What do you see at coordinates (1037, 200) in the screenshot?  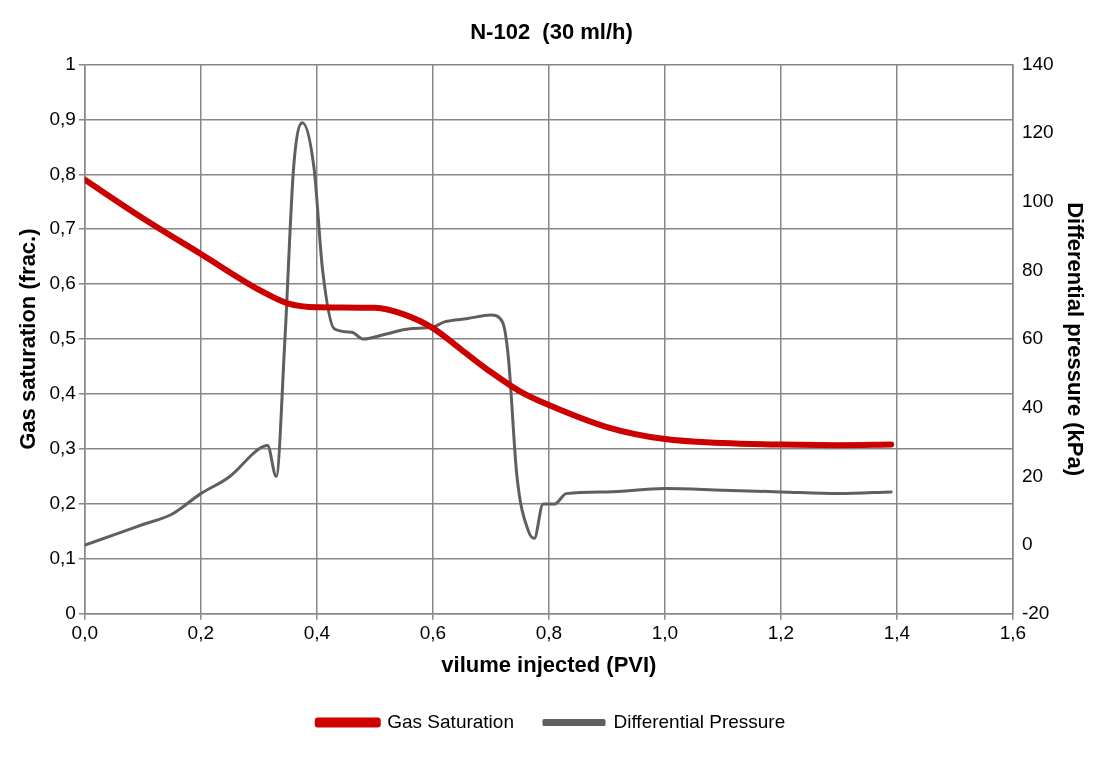 I see `y2-tick-label: 100` at bounding box center [1037, 200].